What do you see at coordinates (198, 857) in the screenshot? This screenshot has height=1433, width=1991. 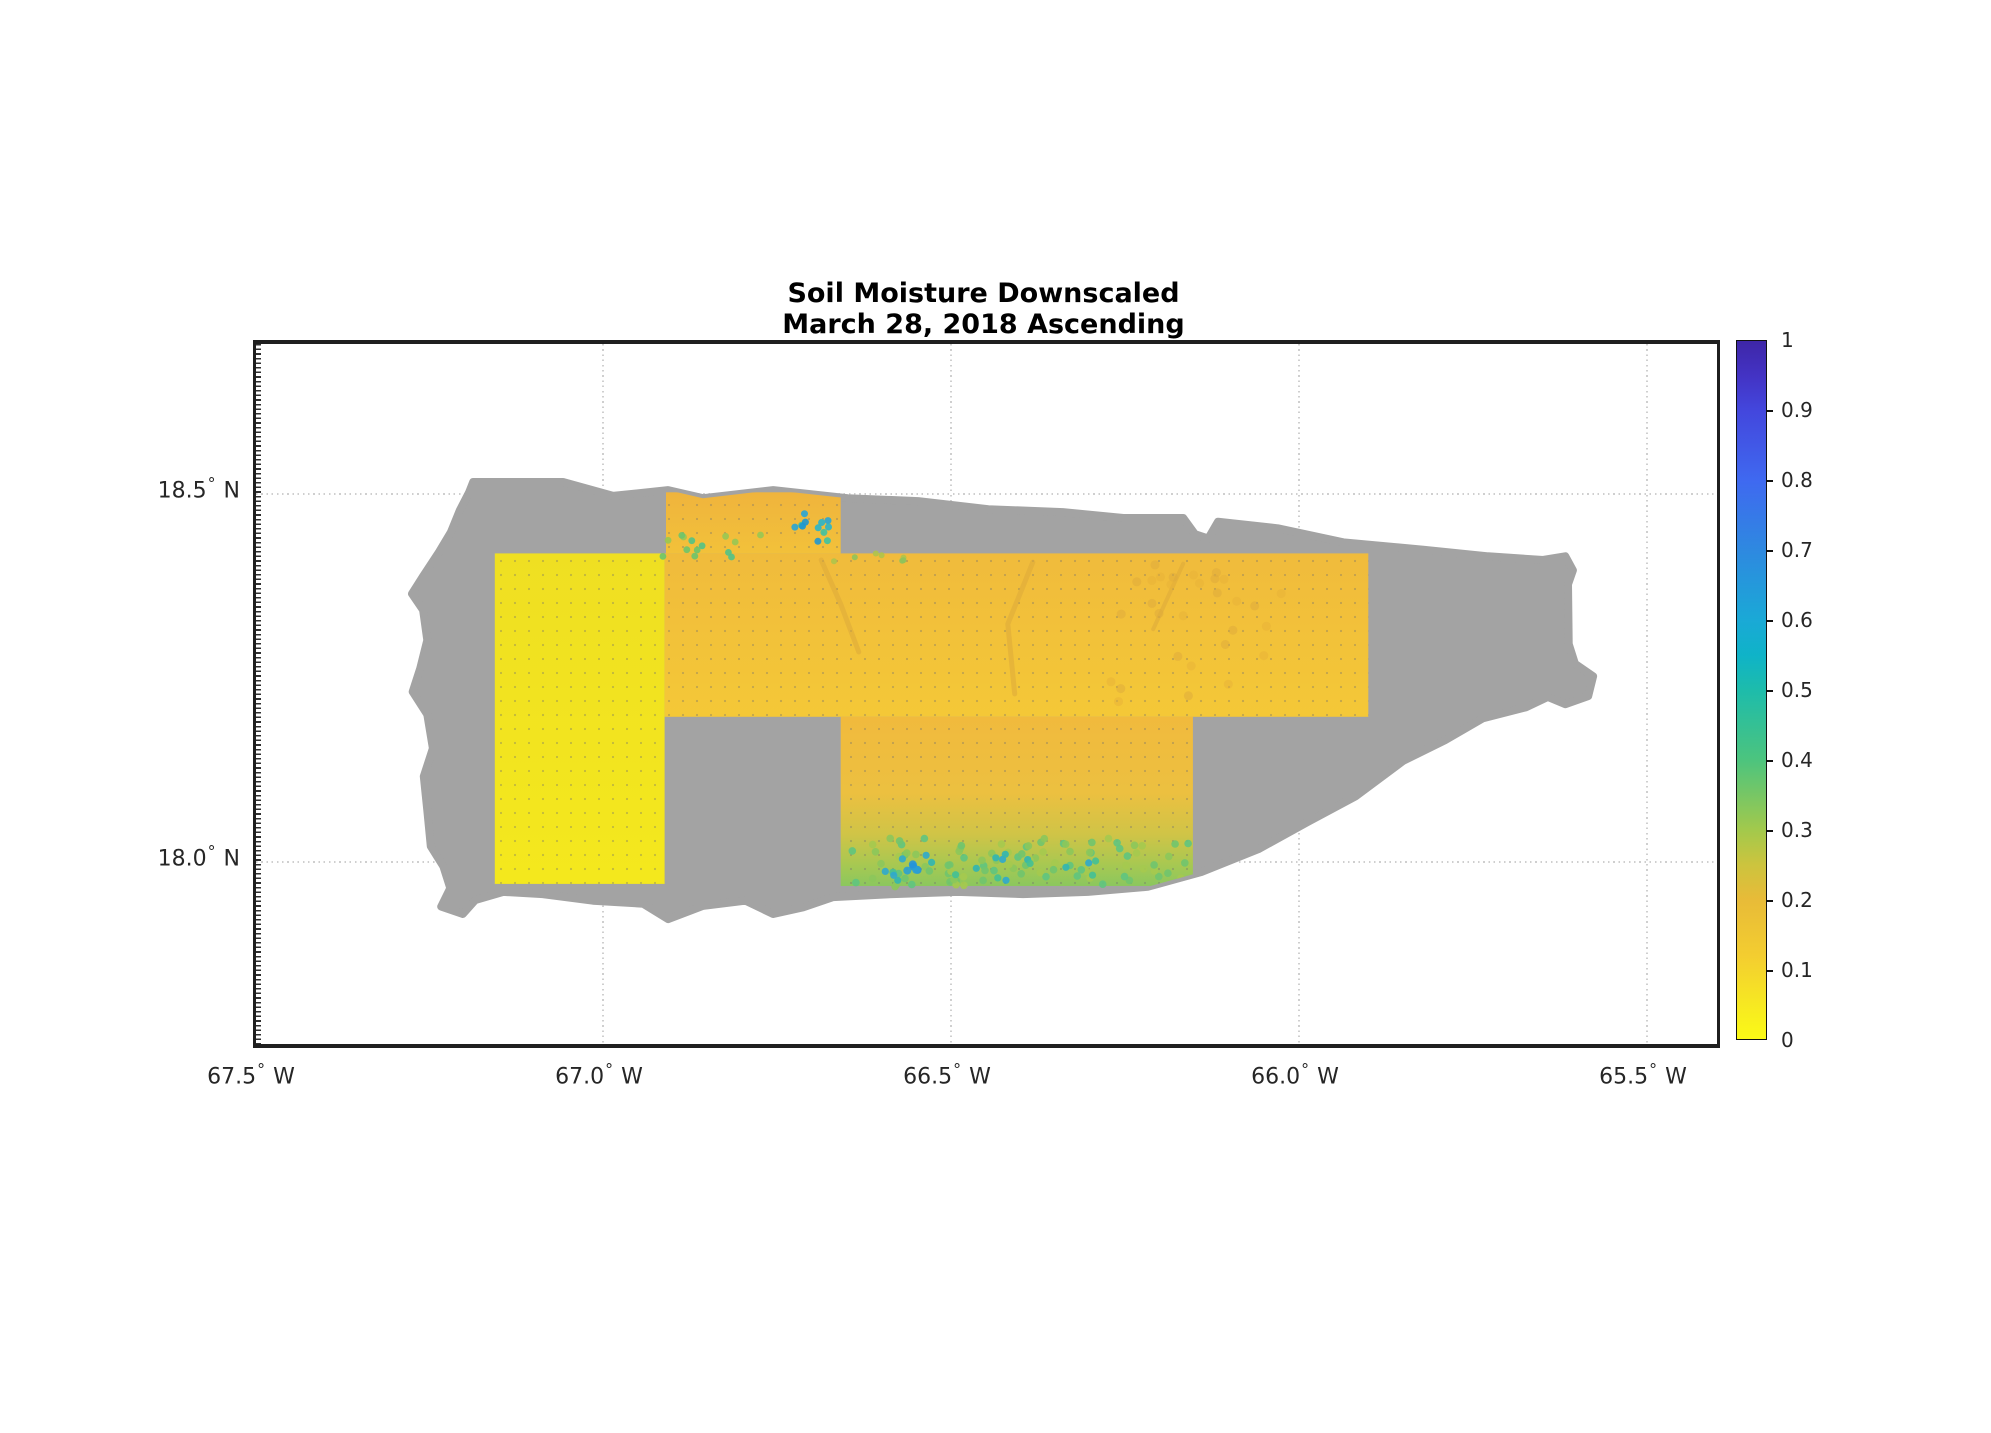 I see `y-axis-tick-label: 18.0° N` at bounding box center [198, 857].